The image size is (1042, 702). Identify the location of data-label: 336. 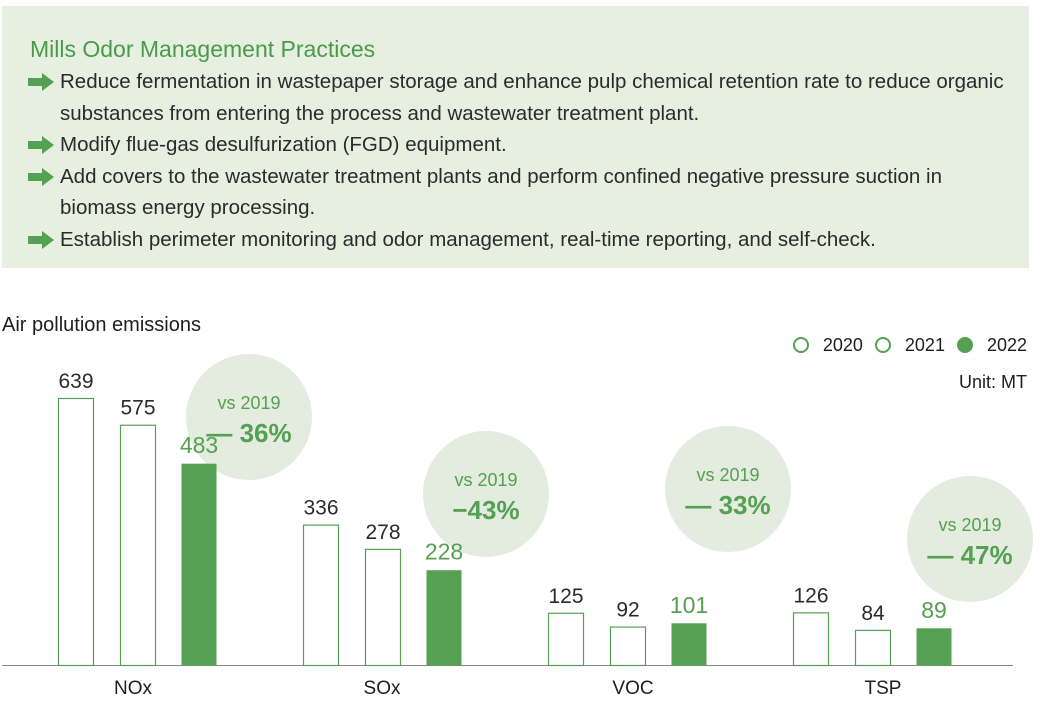
(320, 508).